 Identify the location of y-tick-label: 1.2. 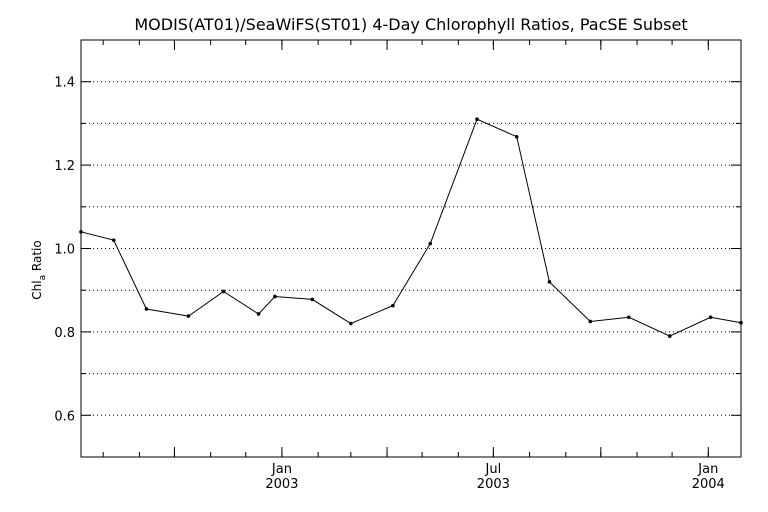
(64, 166).